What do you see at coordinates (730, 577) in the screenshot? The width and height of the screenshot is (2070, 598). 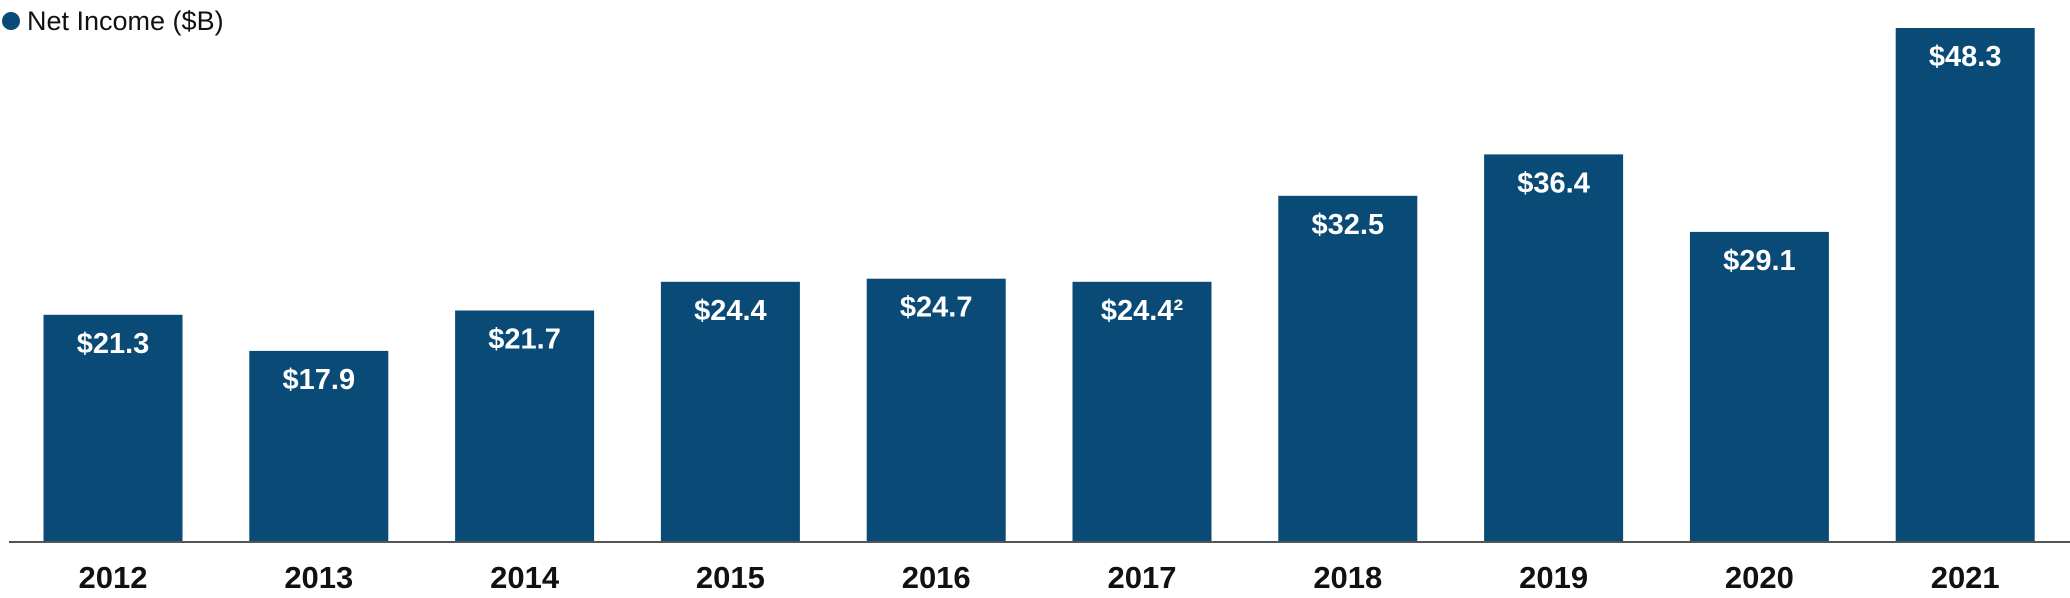 I see `x-tick-label-2015: 2015` at bounding box center [730, 577].